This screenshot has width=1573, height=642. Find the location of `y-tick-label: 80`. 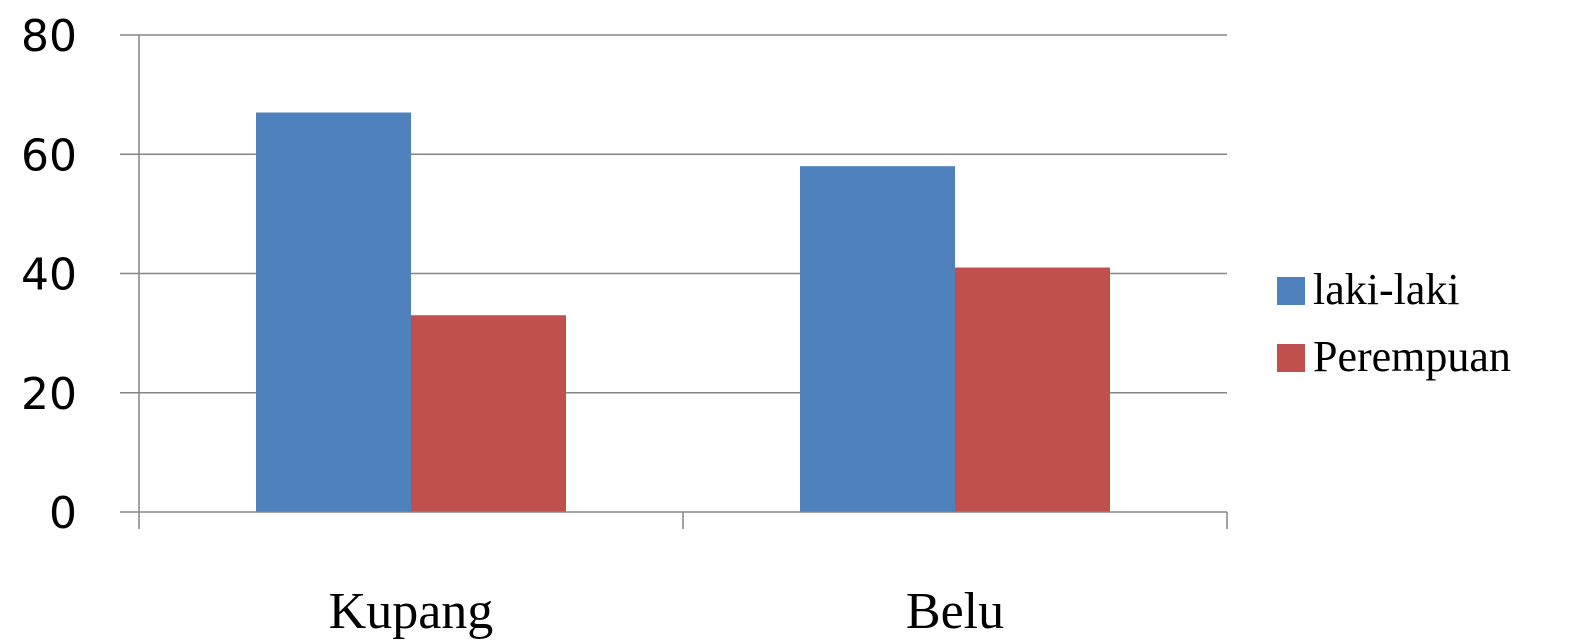

y-tick-label: 80 is located at coordinates (49, 36).